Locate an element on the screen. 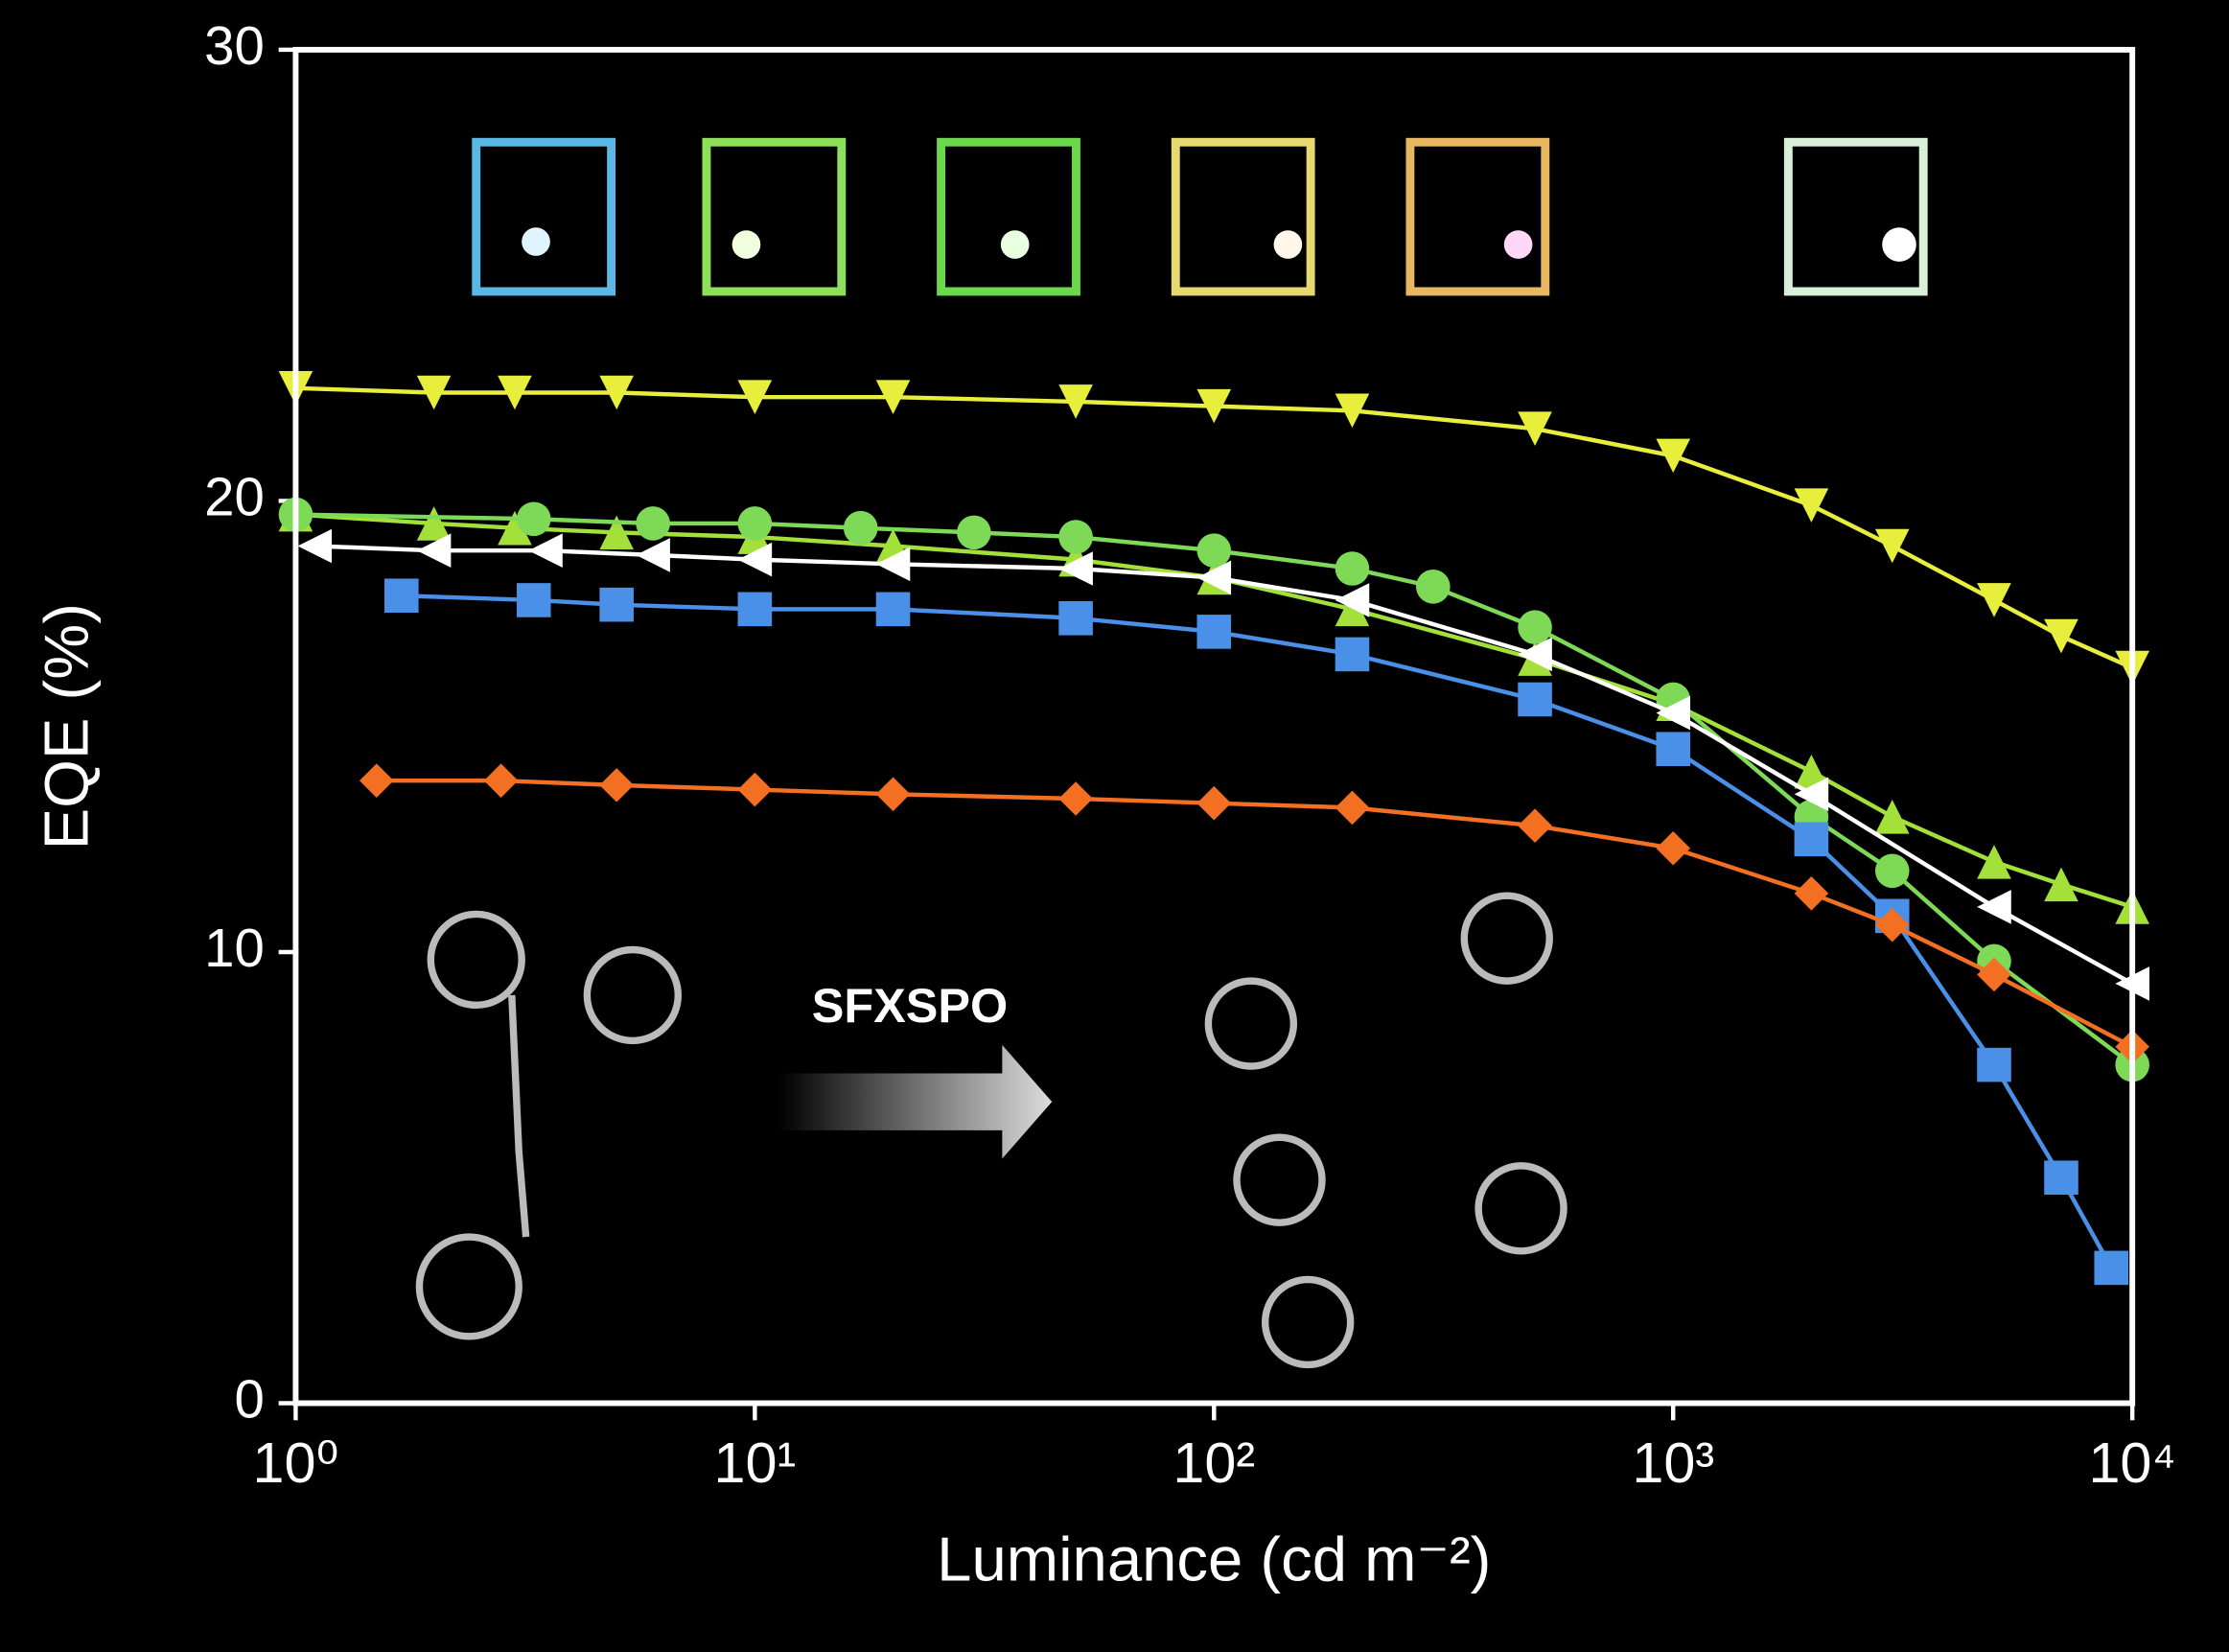 Image resolution: width=2229 pixels, height=1652 pixels. x-tick-label: 10² is located at coordinates (1214, 1463).